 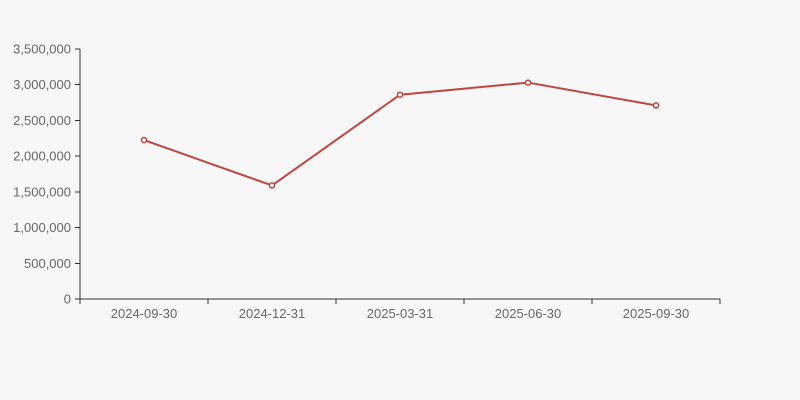 What do you see at coordinates (42, 227) in the screenshot?
I see `y-axis-tick-label: 1,000,000` at bounding box center [42, 227].